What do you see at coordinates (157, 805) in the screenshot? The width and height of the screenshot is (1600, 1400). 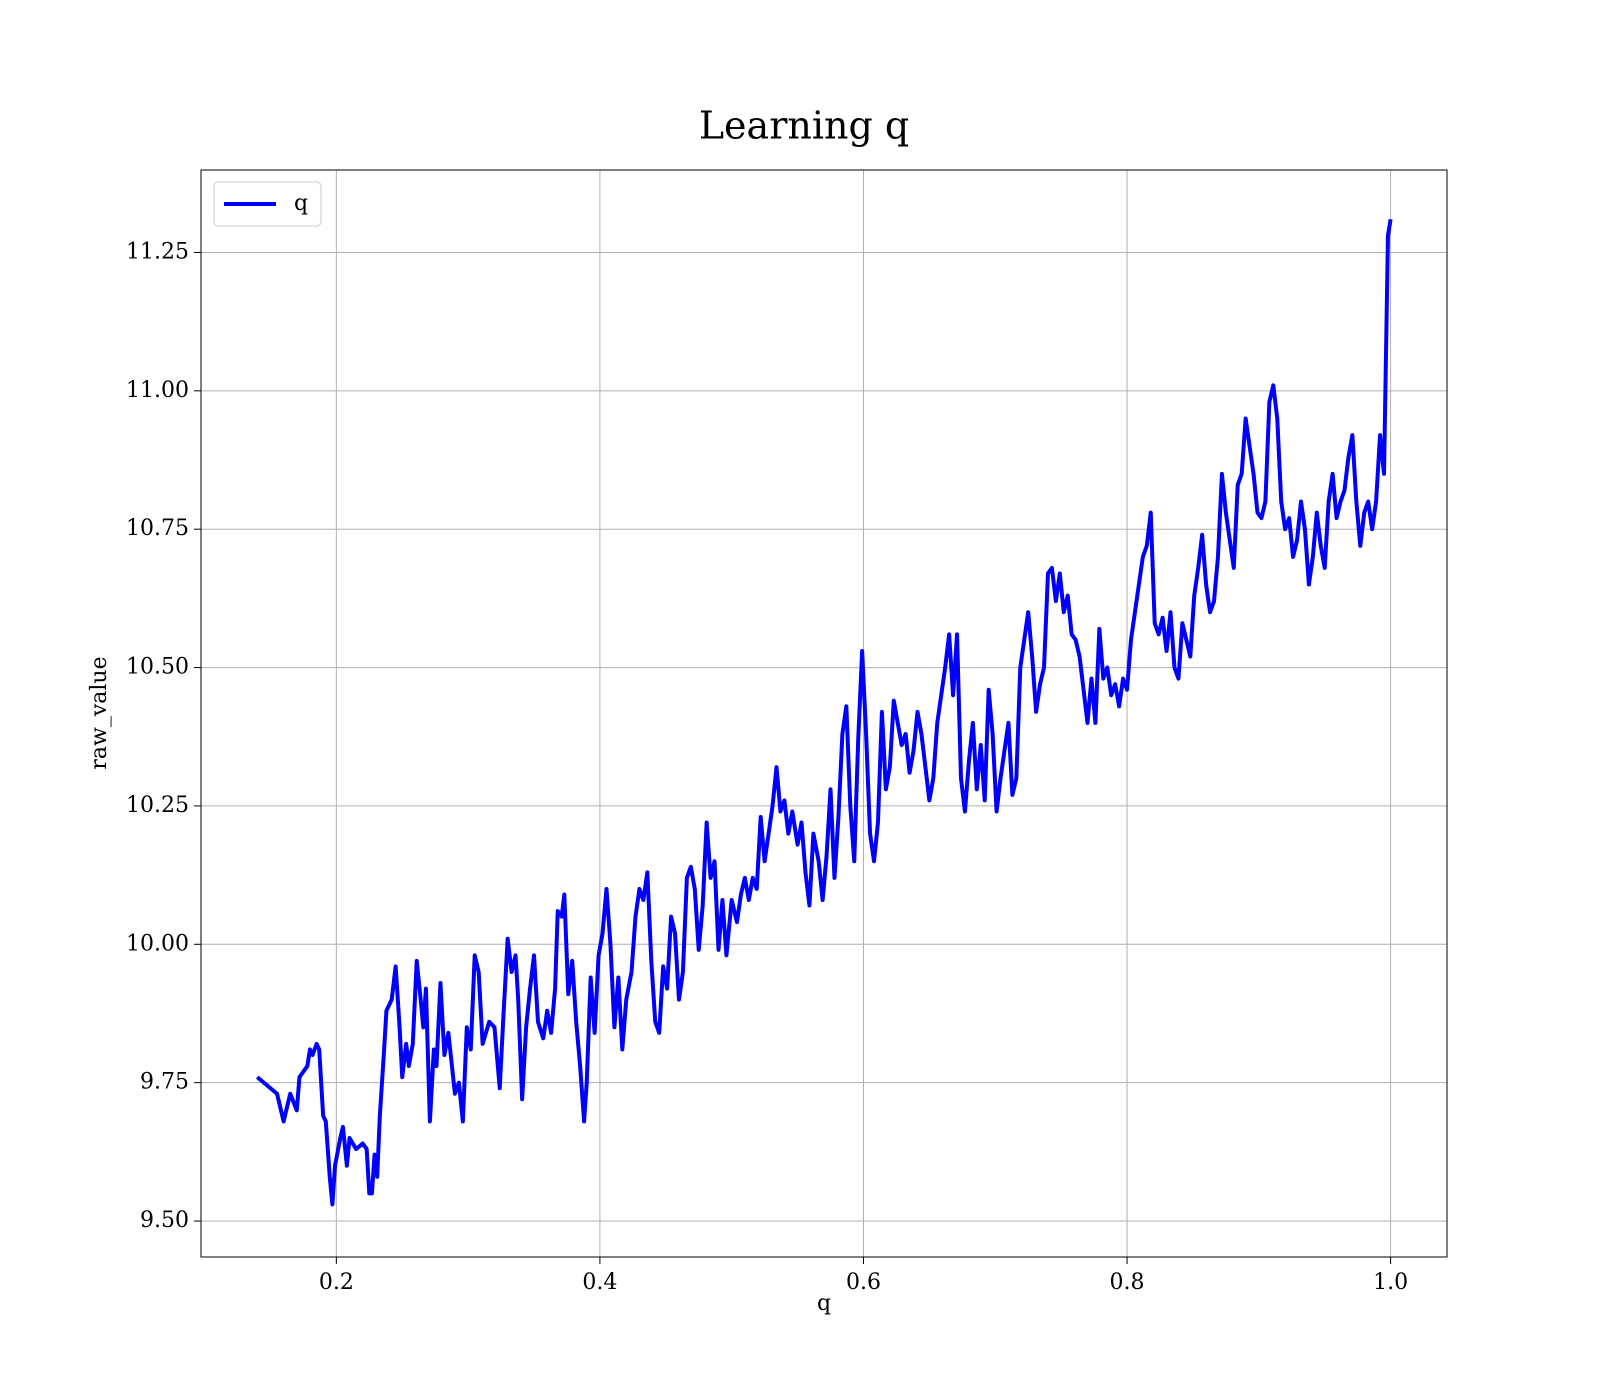 I see `y-tick-label: 10.25` at bounding box center [157, 805].